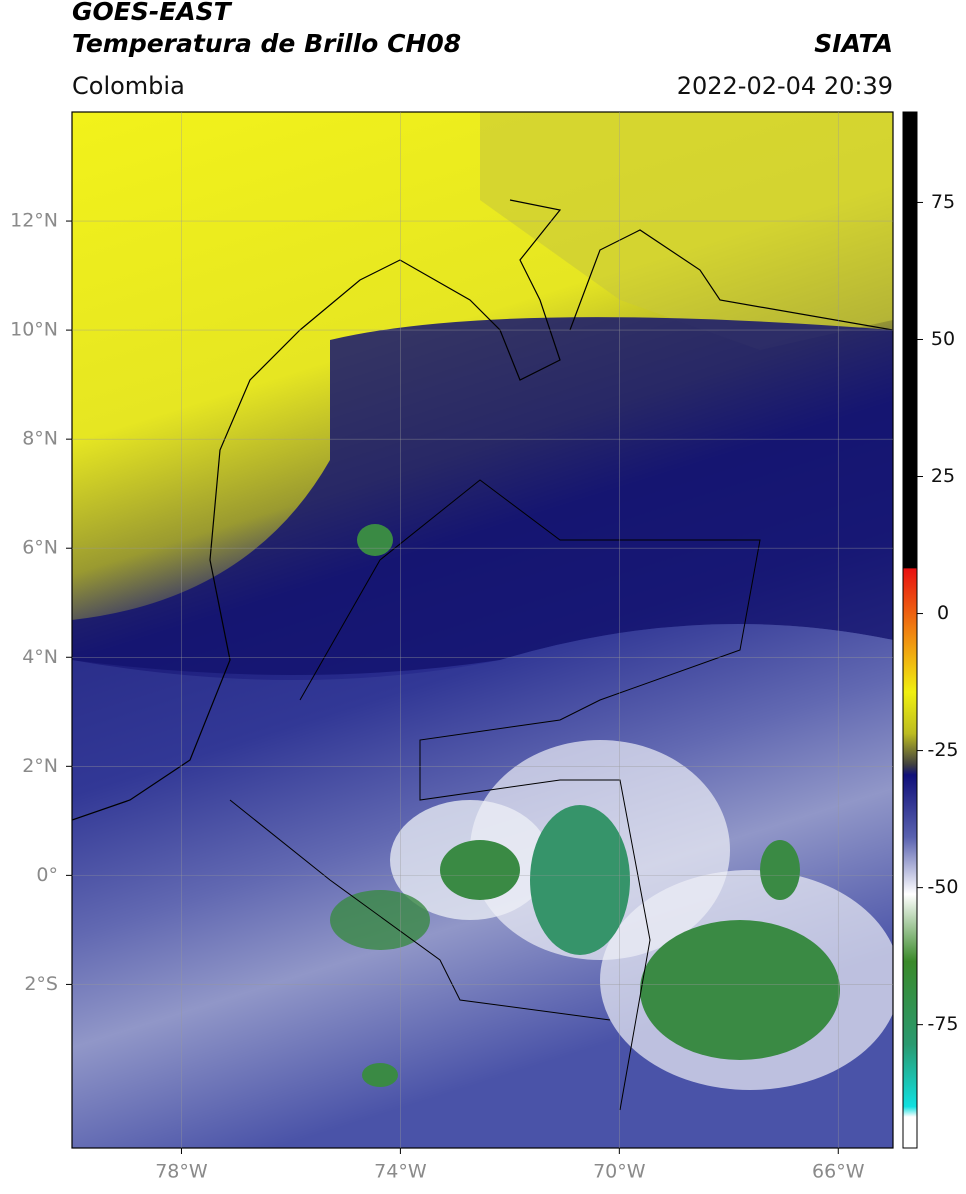 This screenshot has height=1194, width=966. Describe the element at coordinates (40, 657) in the screenshot. I see `y-tick-label: 4°N` at that location.